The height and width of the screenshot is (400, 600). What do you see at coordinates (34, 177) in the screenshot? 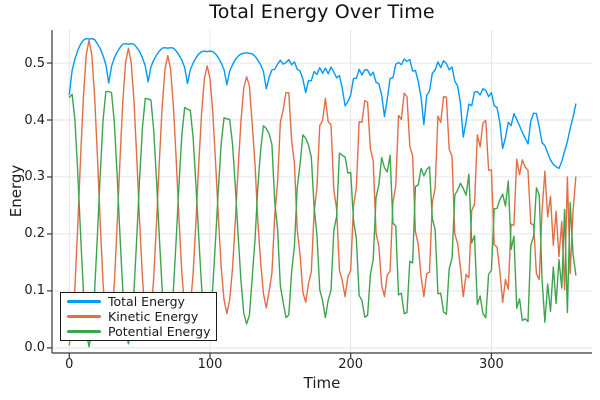
I see `y-tick-label: 0.3` at bounding box center [34, 177].